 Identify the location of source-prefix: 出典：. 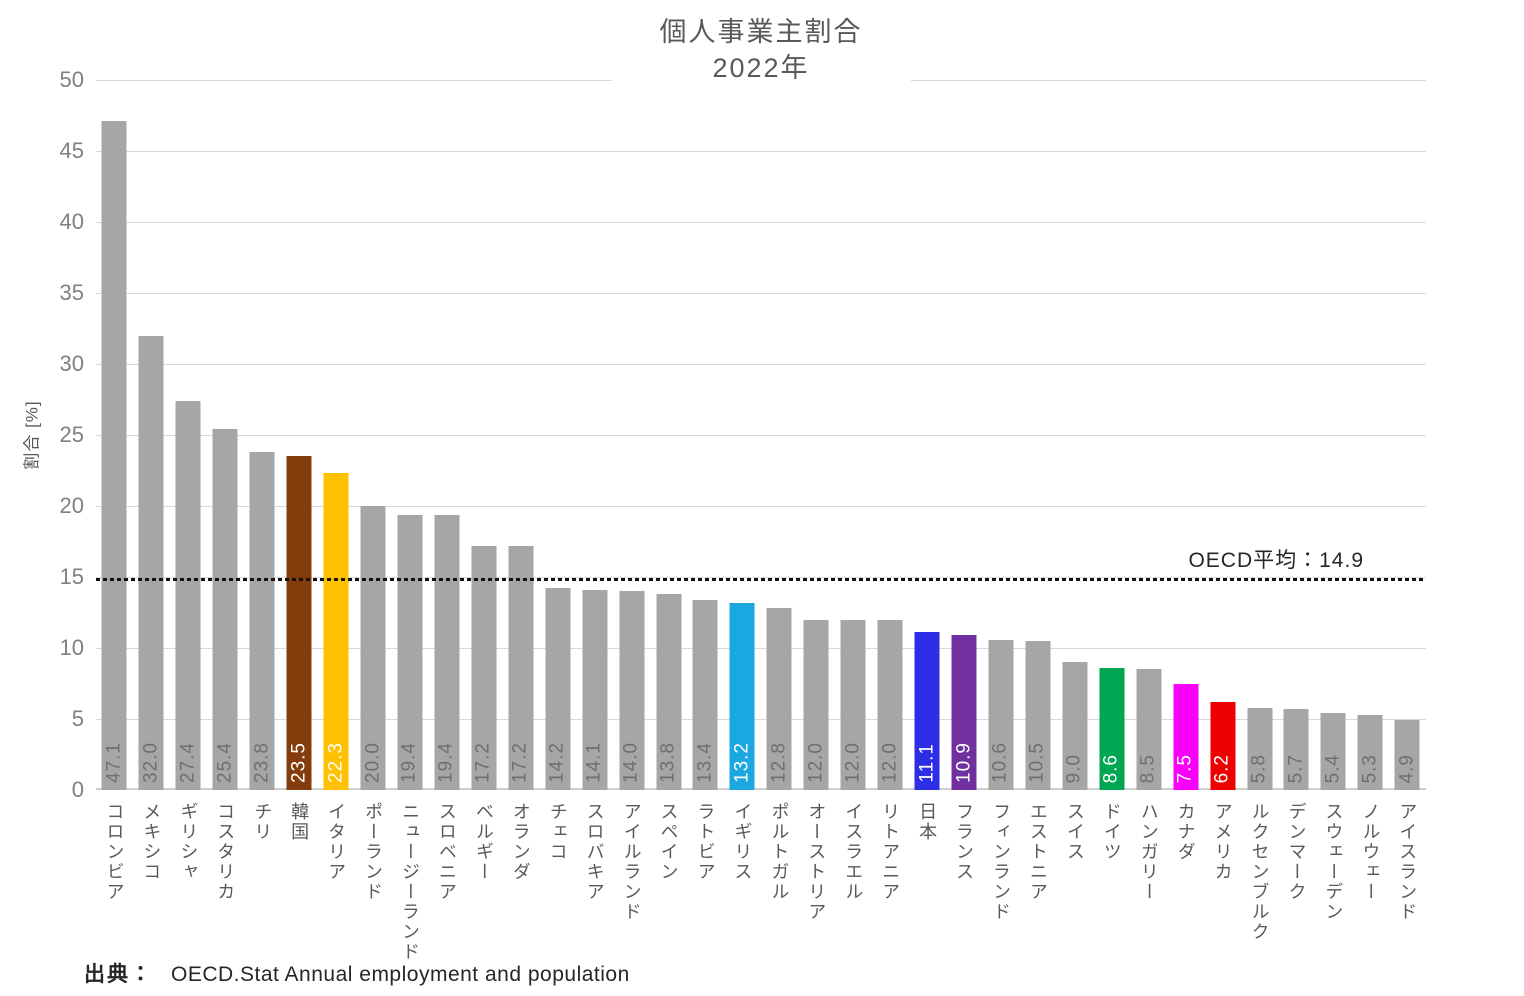
(118, 974).